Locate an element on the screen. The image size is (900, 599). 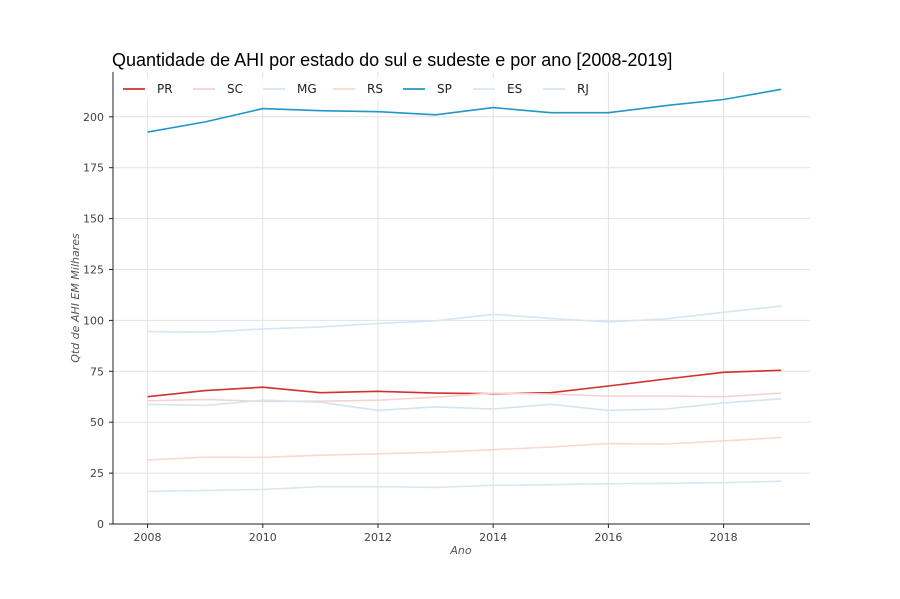
legend-label-mg: MG is located at coordinates (307, 89).